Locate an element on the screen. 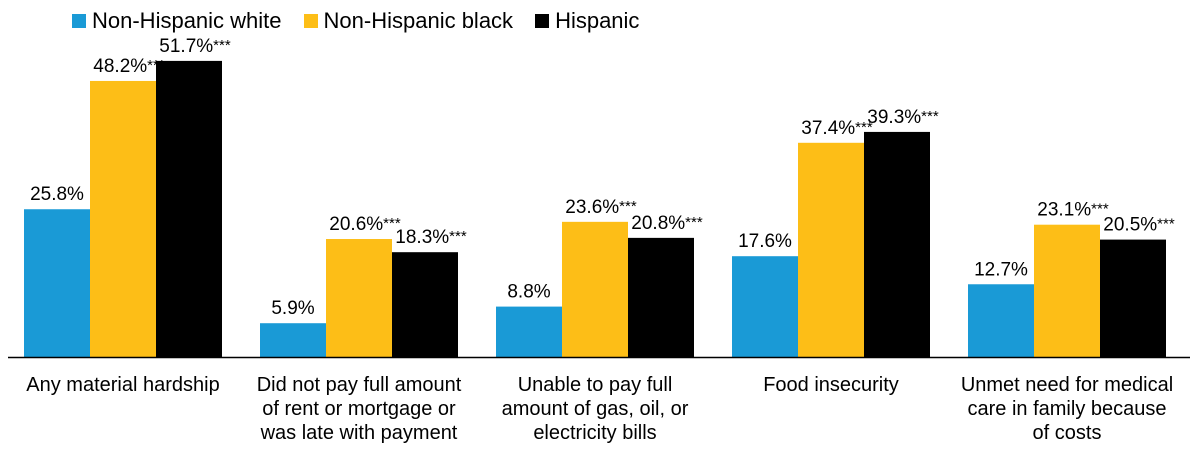 The height and width of the screenshot is (455, 1198). category-label-line: care in family because is located at coordinates (1067, 409).